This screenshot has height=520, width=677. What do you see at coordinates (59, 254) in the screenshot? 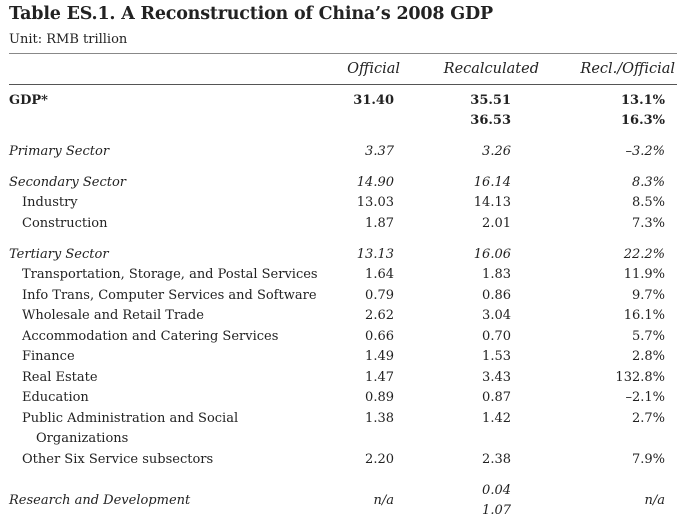
I see `row-tertiary-label: Tertiary Sector` at bounding box center [59, 254].